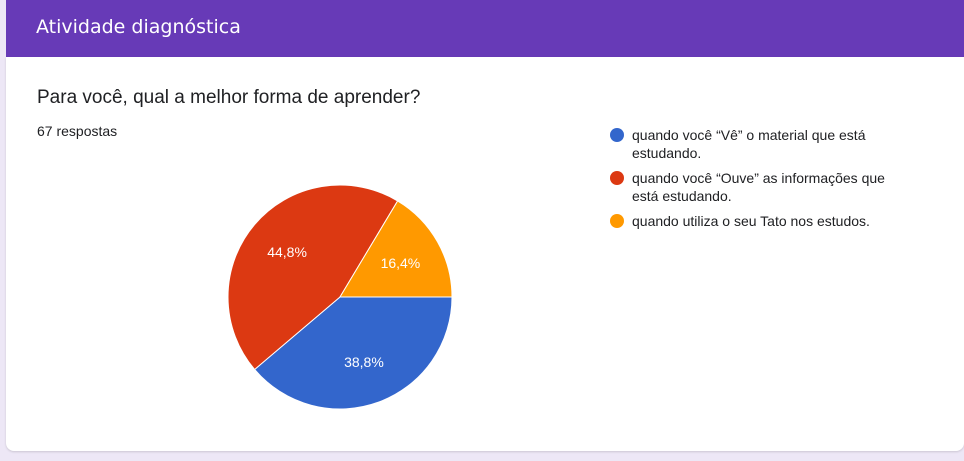 This screenshot has width=964, height=461. I want to click on form-header: Atividade diagnóstica, so click(485, 28).